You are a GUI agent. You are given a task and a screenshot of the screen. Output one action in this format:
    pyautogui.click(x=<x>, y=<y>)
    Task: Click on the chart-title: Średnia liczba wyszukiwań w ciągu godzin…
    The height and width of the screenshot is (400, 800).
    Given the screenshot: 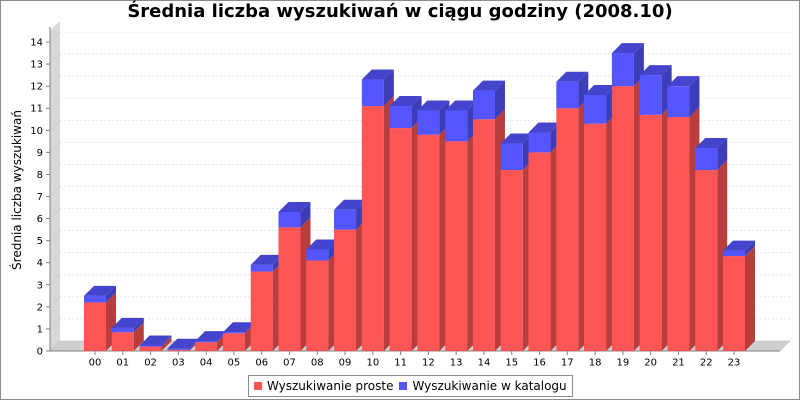 What is the action you would take?
    pyautogui.click(x=400, y=11)
    